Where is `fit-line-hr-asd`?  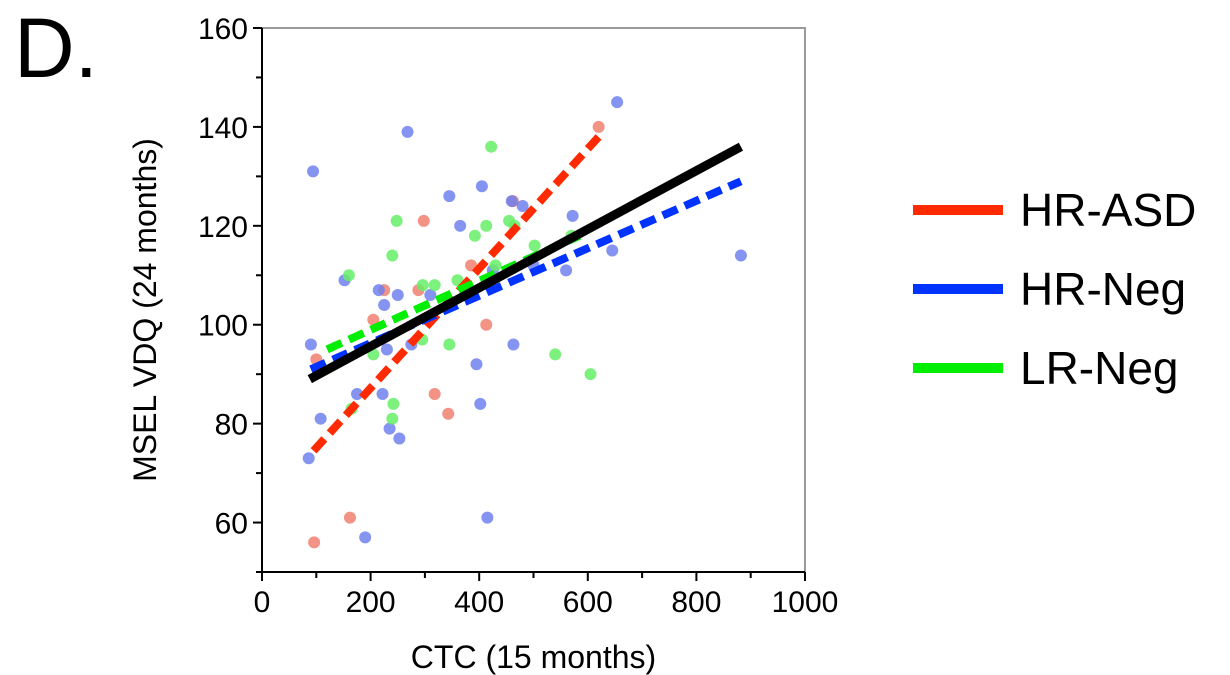 fit-line-hr-asd is located at coordinates (456, 294).